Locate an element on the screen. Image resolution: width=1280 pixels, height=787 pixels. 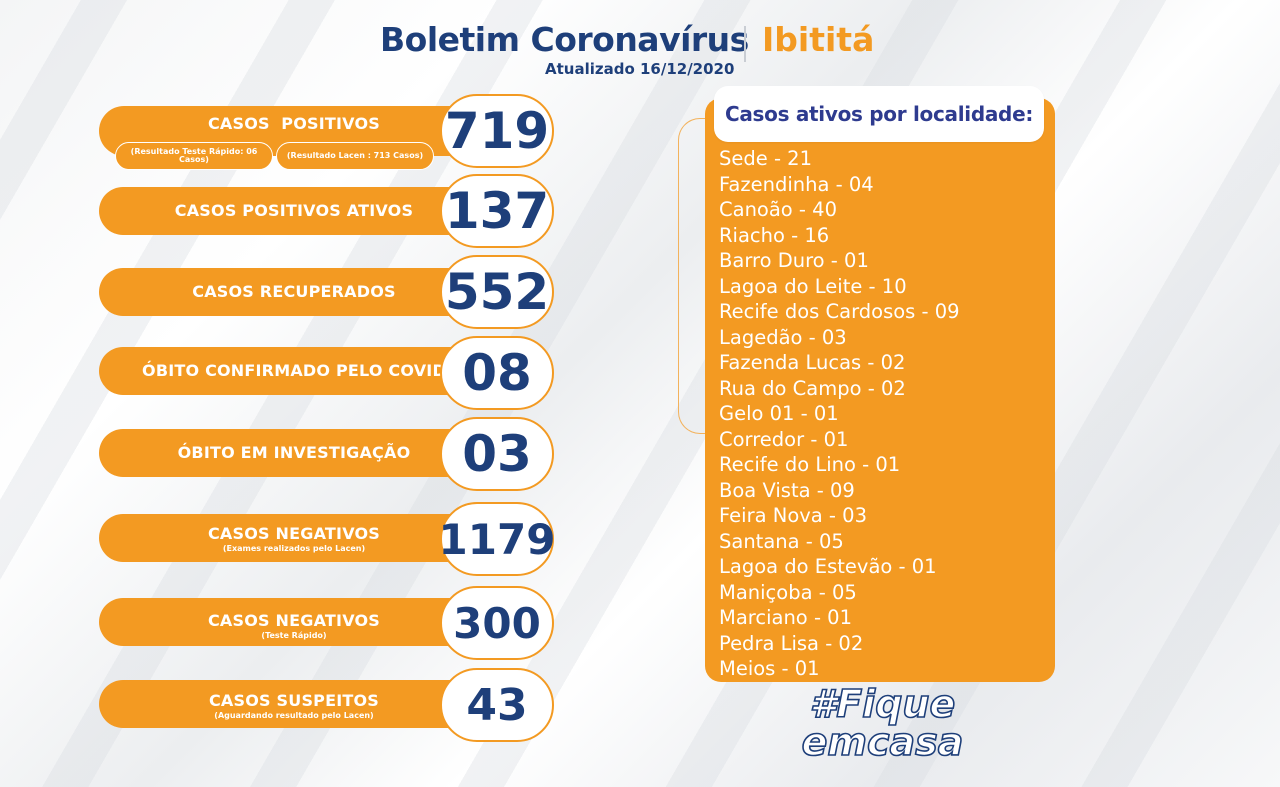
stat-value-circle: 552 is located at coordinates (497, 292).